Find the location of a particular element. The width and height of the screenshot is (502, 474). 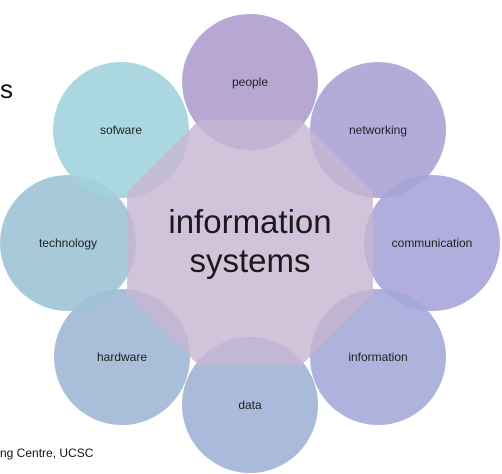

center-label-line2: systems is located at coordinates (249, 260).